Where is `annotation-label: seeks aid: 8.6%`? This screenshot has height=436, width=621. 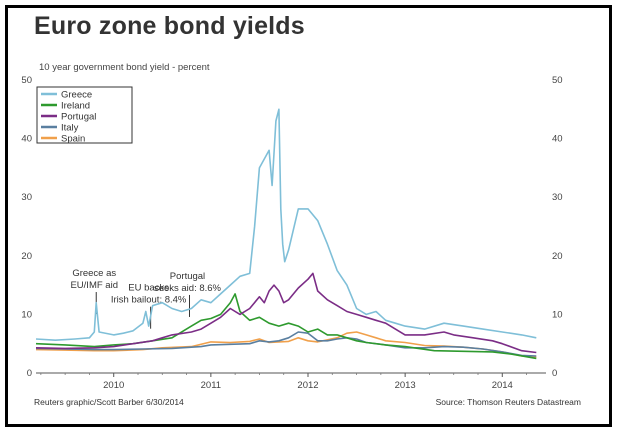 annotation-label: seeks aid: 8.6% is located at coordinates (188, 288).